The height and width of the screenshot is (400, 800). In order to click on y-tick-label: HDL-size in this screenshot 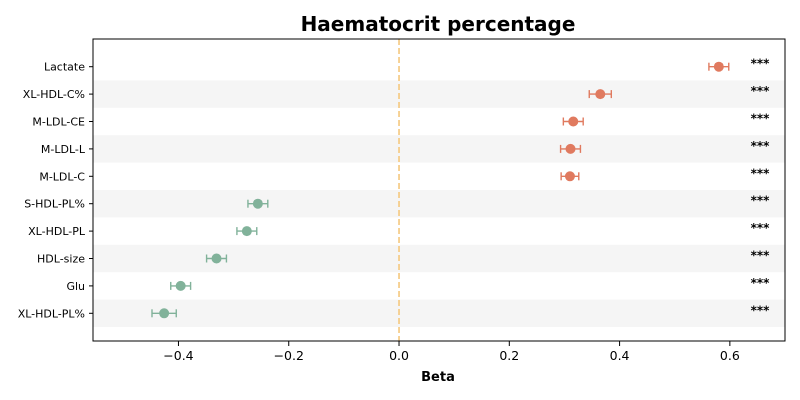, I will do `click(61, 259)`.